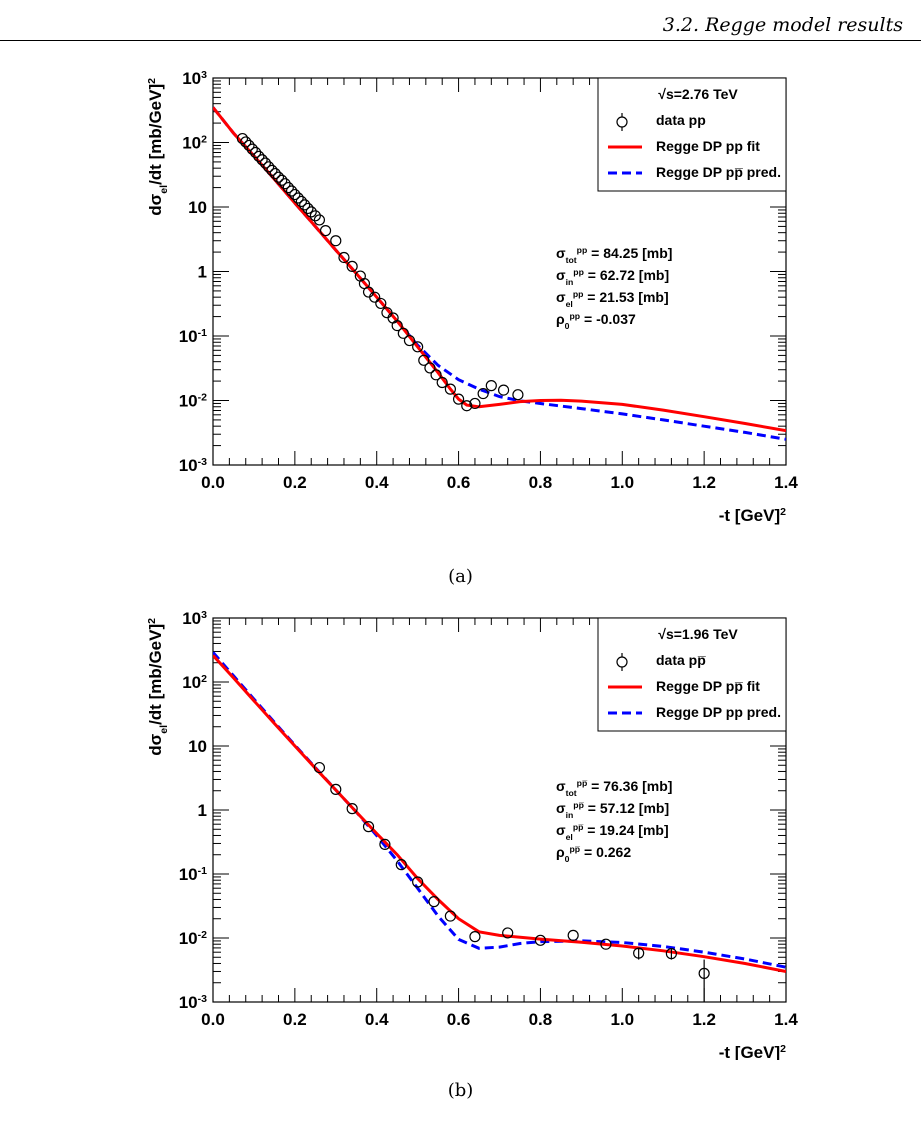  I want to click on y-tick-label: 10, so click(197, 746).